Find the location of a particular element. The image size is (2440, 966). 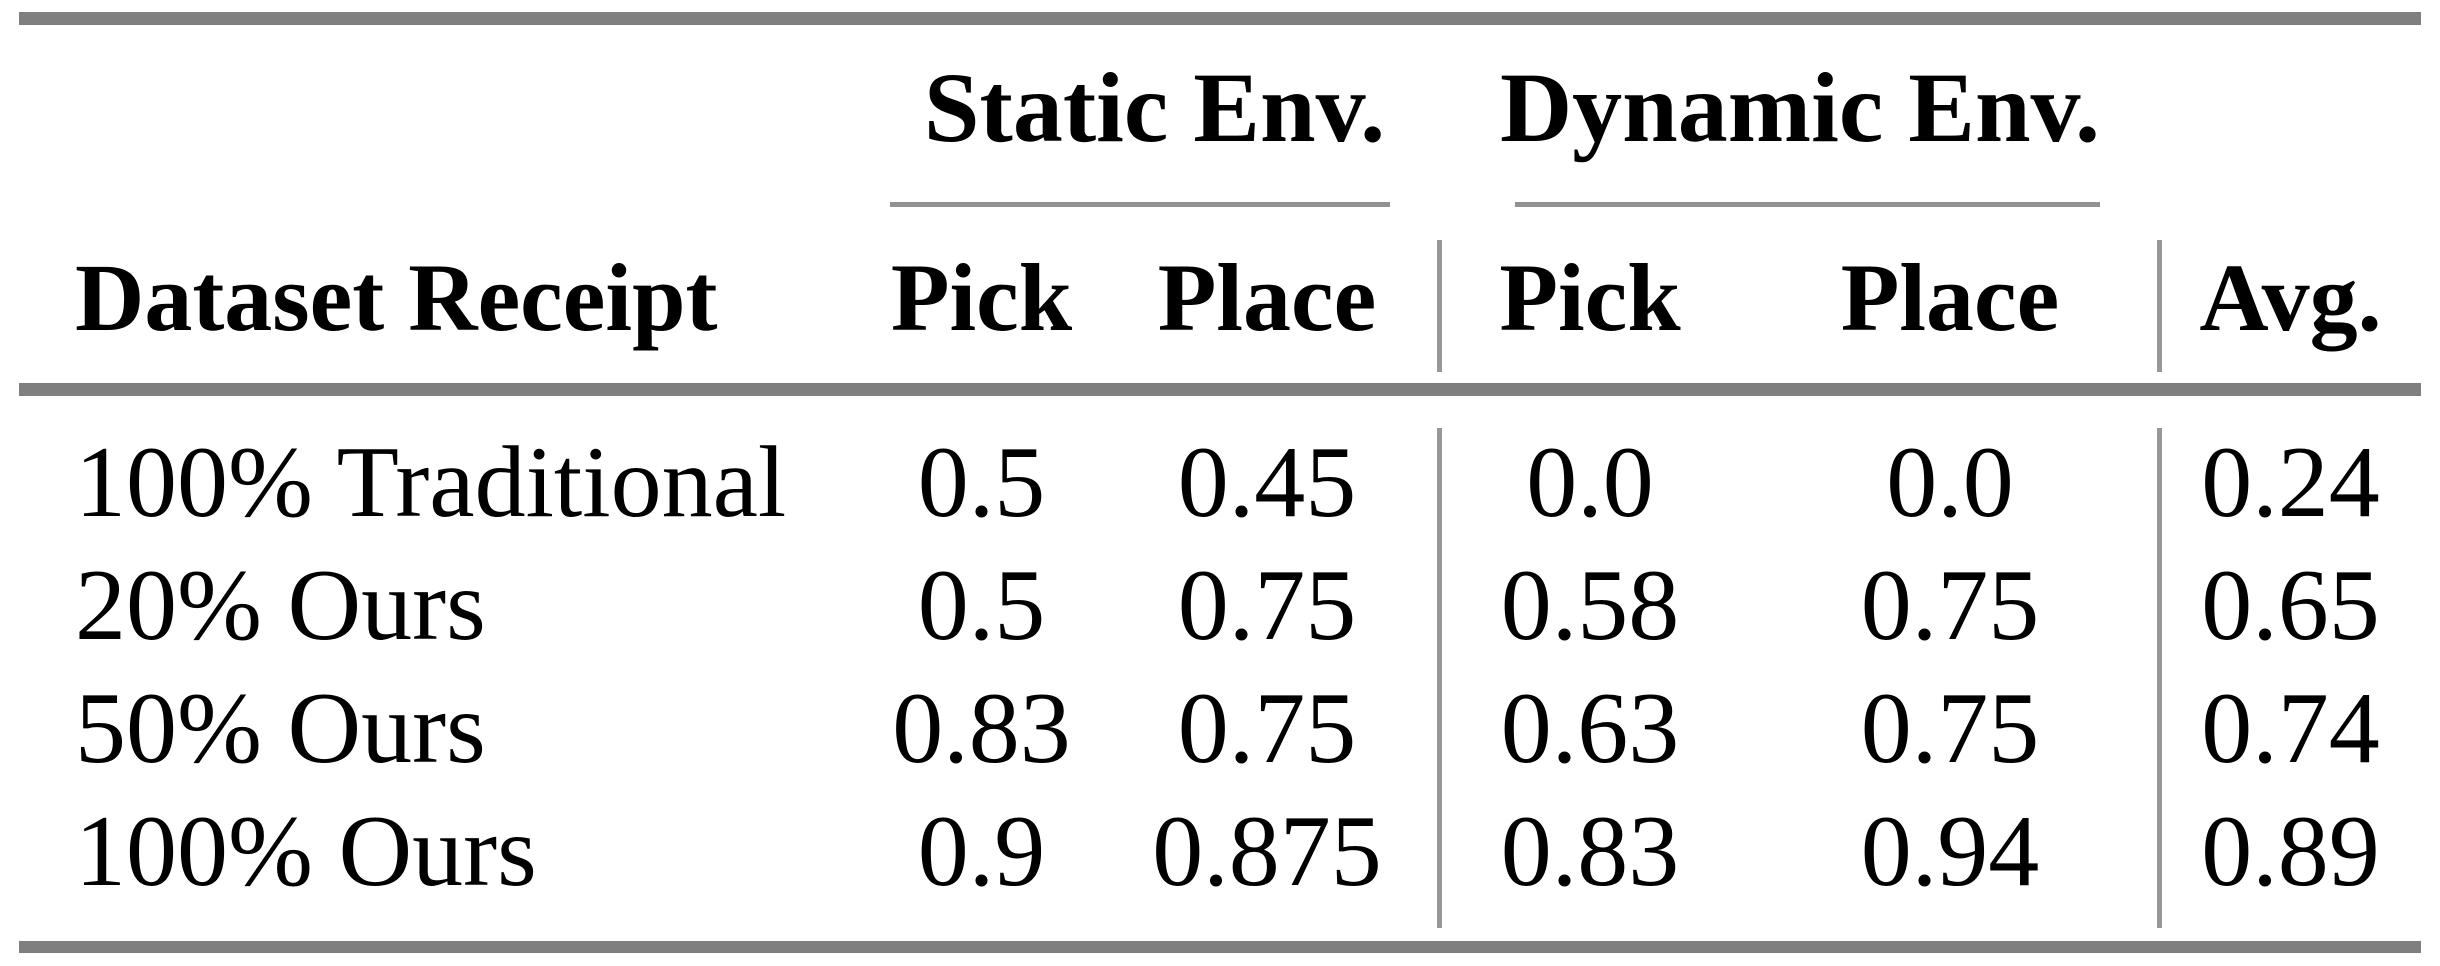

vertical-separator-1-header is located at coordinates (1439, 306).